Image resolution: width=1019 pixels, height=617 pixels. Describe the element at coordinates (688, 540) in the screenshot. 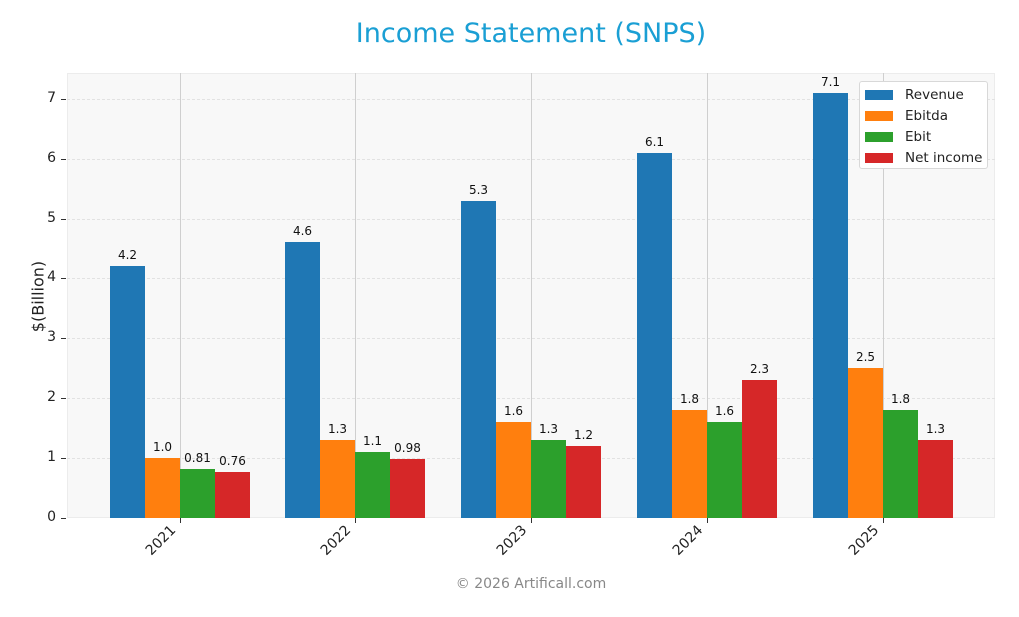

I see `x-tick-label: 2024` at that location.